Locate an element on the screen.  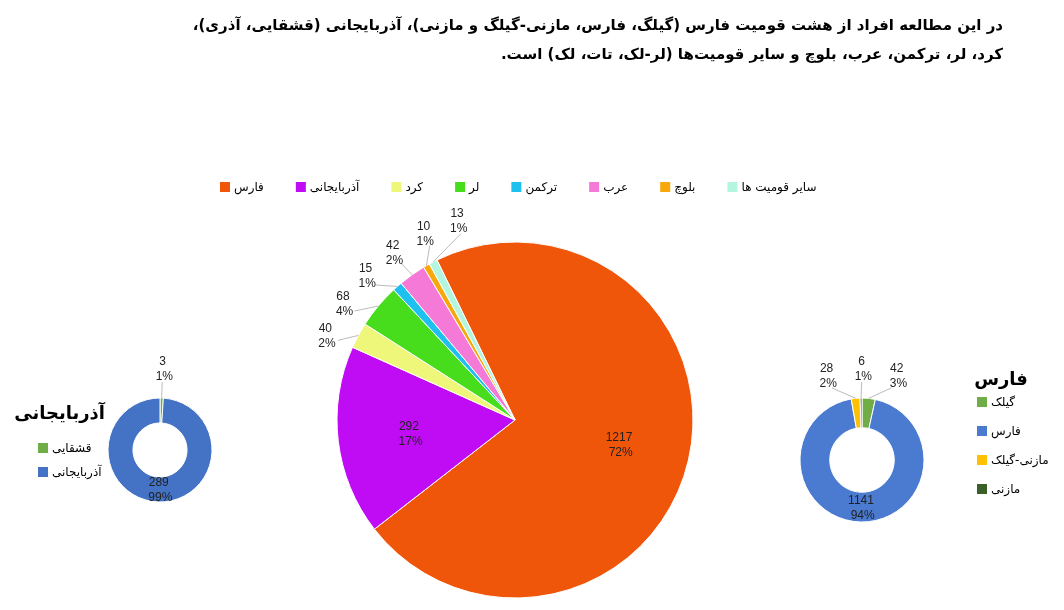
legend-item: گیلک is located at coordinates (996, 402).